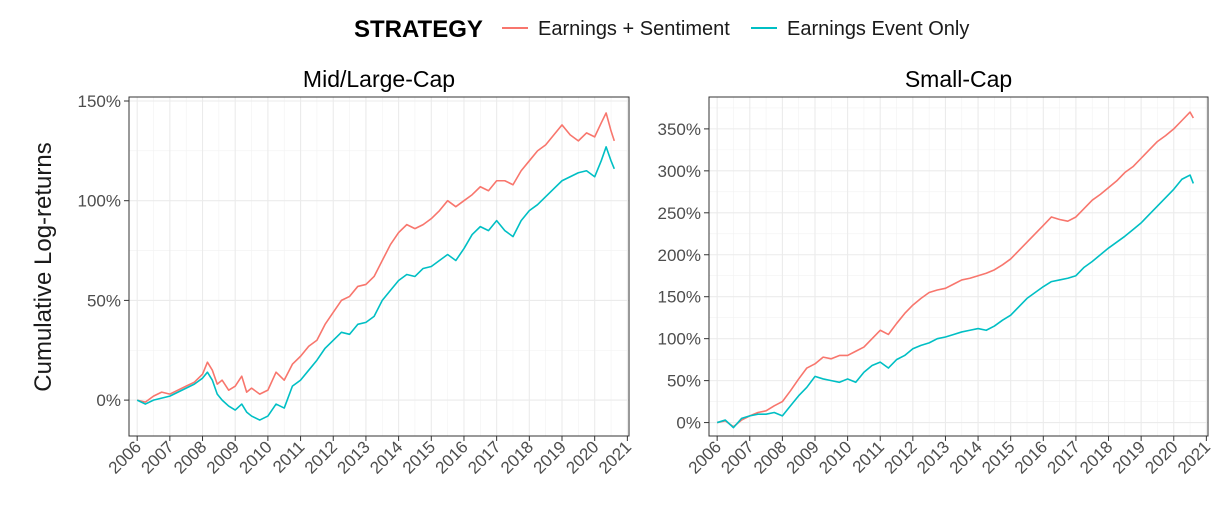 The width and height of the screenshot is (1215, 506). Describe the element at coordinates (418, 29) in the screenshot. I see `legend-title: STRATEGY` at that location.